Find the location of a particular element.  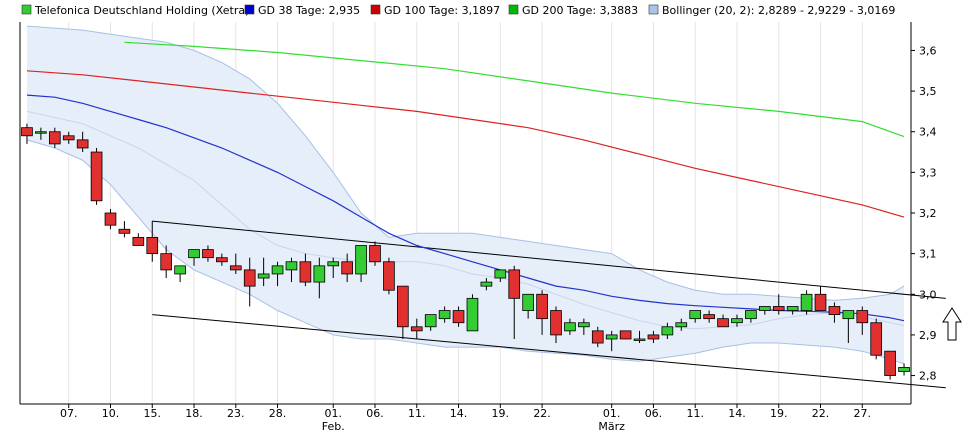

legend-item: GD 100 Tage: 3,1897 is located at coordinates (435, 10).